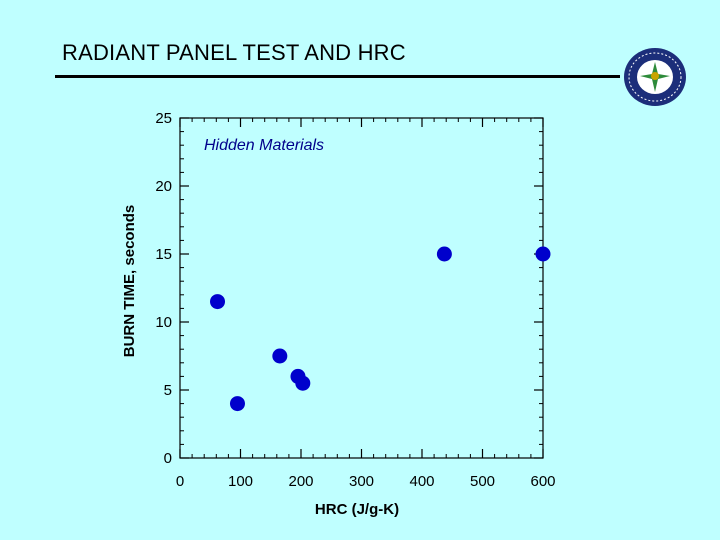 The width and height of the screenshot is (720, 540). I want to click on x-tick-label: 0, so click(180, 481).